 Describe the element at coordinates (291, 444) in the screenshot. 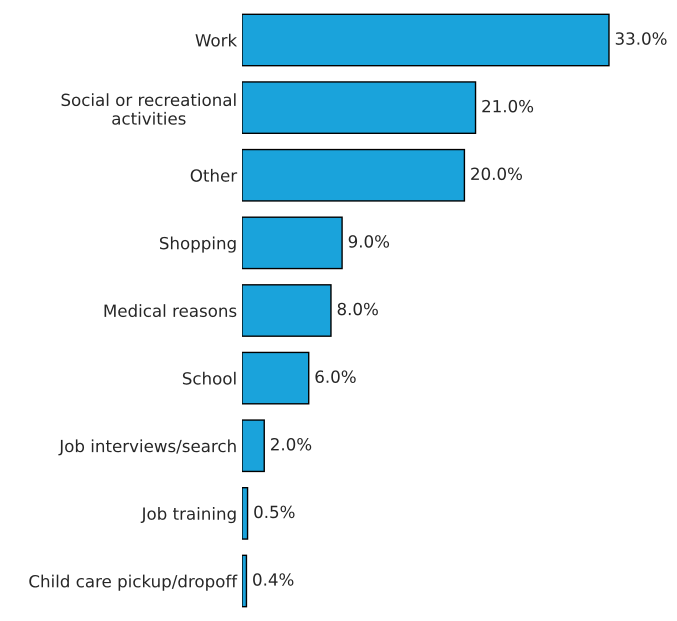

I see `data-label: 2.0%` at that location.